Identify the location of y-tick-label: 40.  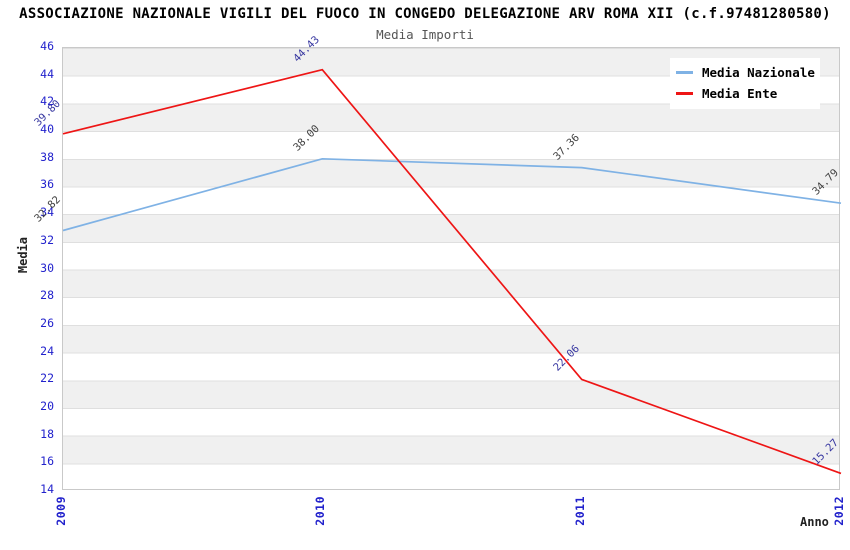
(47, 129).